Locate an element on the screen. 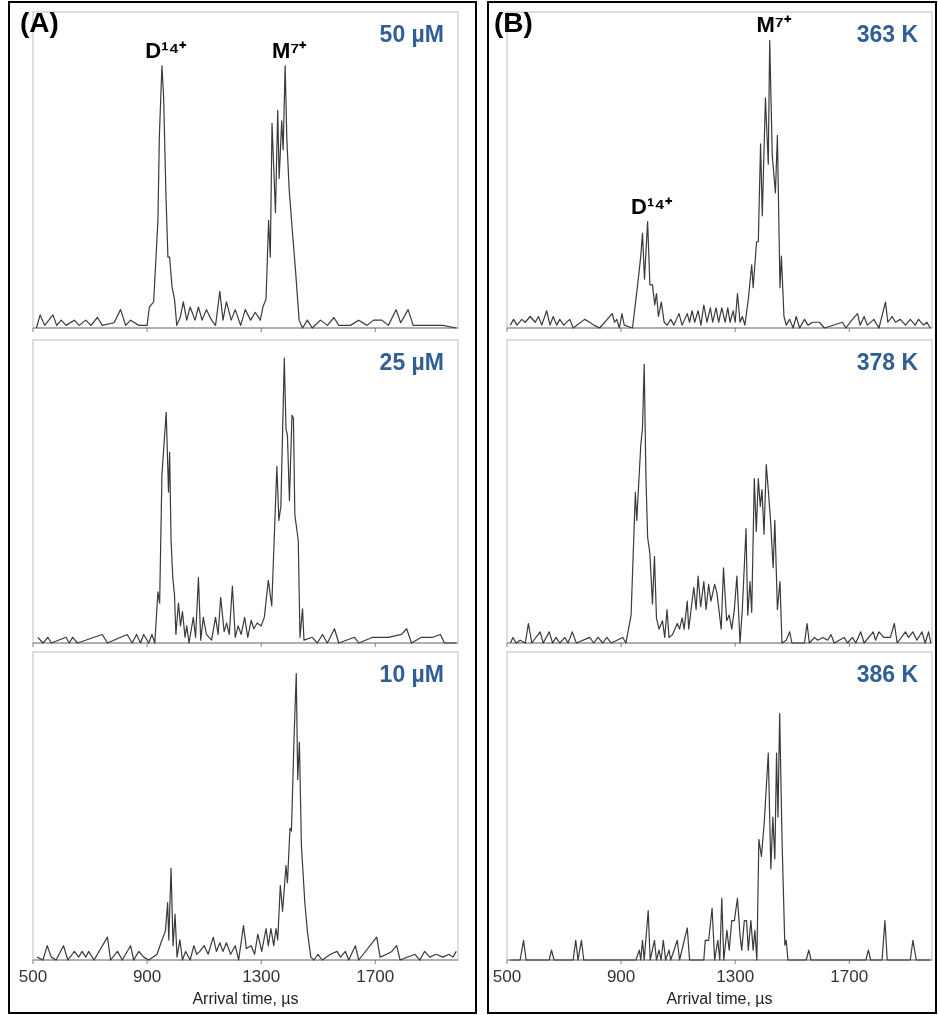 This screenshot has height=1015, width=938. chart-title: 25 µM is located at coordinates (411, 362).